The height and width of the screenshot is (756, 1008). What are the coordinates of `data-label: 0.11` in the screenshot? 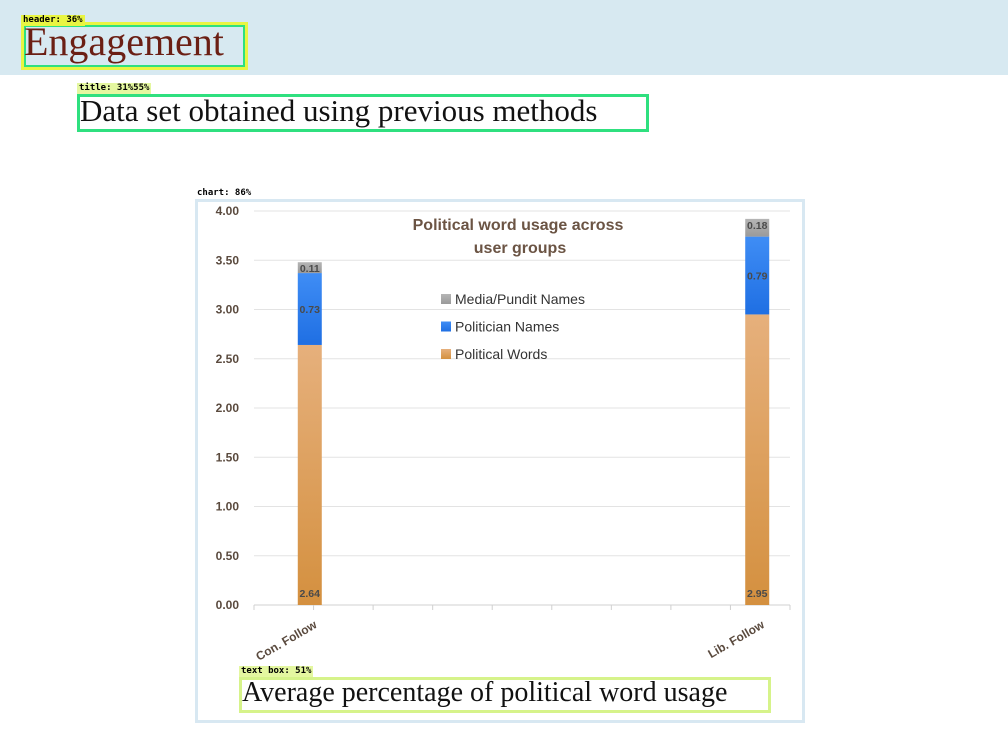 It's located at (310, 269).